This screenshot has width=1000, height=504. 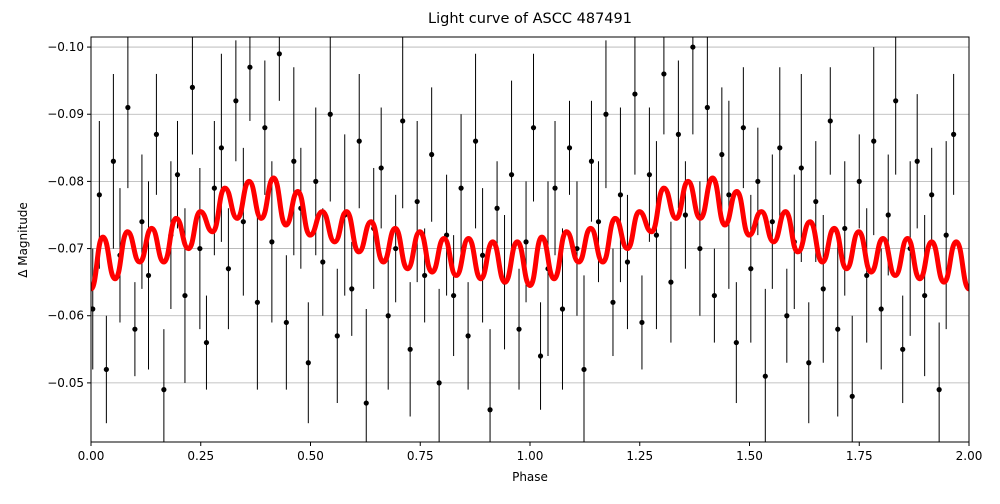 I want to click on x-tick-label: 0.00, so click(x=91, y=456).